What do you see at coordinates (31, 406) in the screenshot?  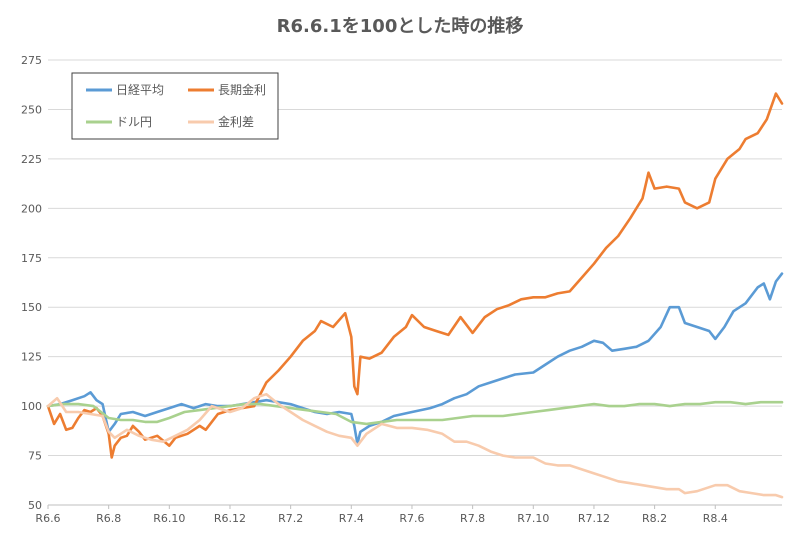 I see `y-tick-label: 100` at bounding box center [31, 406].